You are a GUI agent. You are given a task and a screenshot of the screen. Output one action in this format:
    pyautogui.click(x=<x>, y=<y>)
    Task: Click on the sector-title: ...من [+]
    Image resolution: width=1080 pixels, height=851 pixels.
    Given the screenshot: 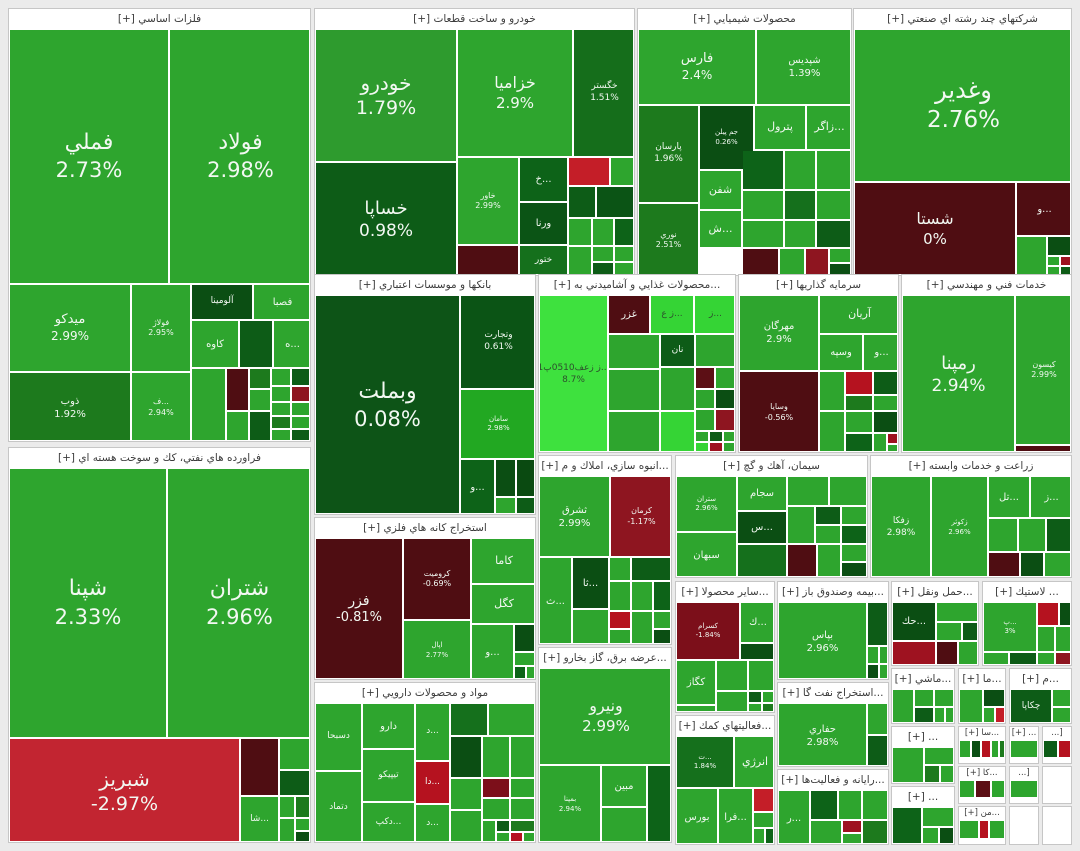 What is the action you would take?
    pyautogui.click(x=982, y=813)
    